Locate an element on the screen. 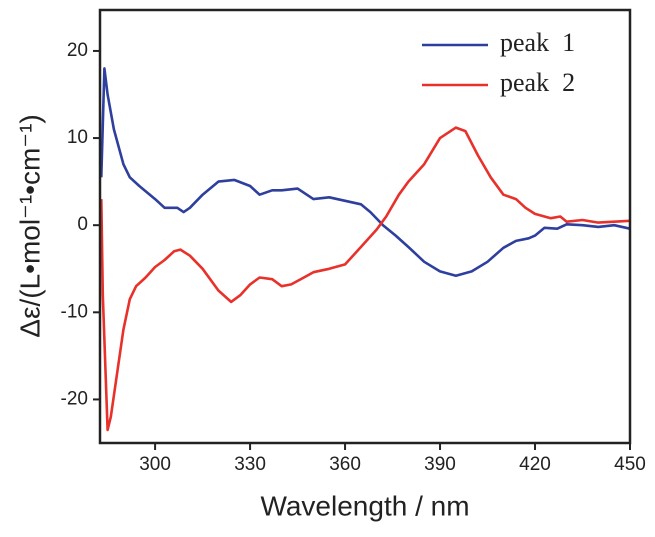 This screenshot has height=537, width=655. x-tick-label: 390 is located at coordinates (440, 464).